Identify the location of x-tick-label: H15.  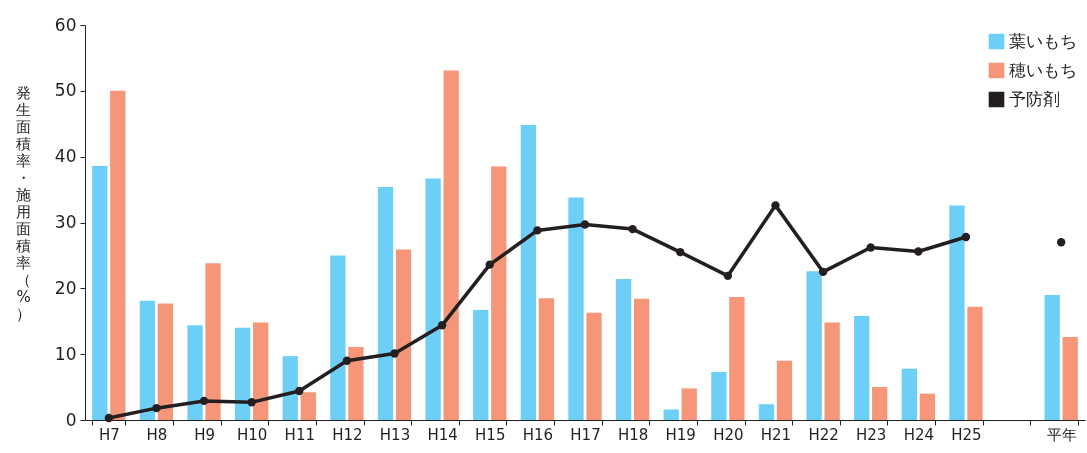
(490, 434).